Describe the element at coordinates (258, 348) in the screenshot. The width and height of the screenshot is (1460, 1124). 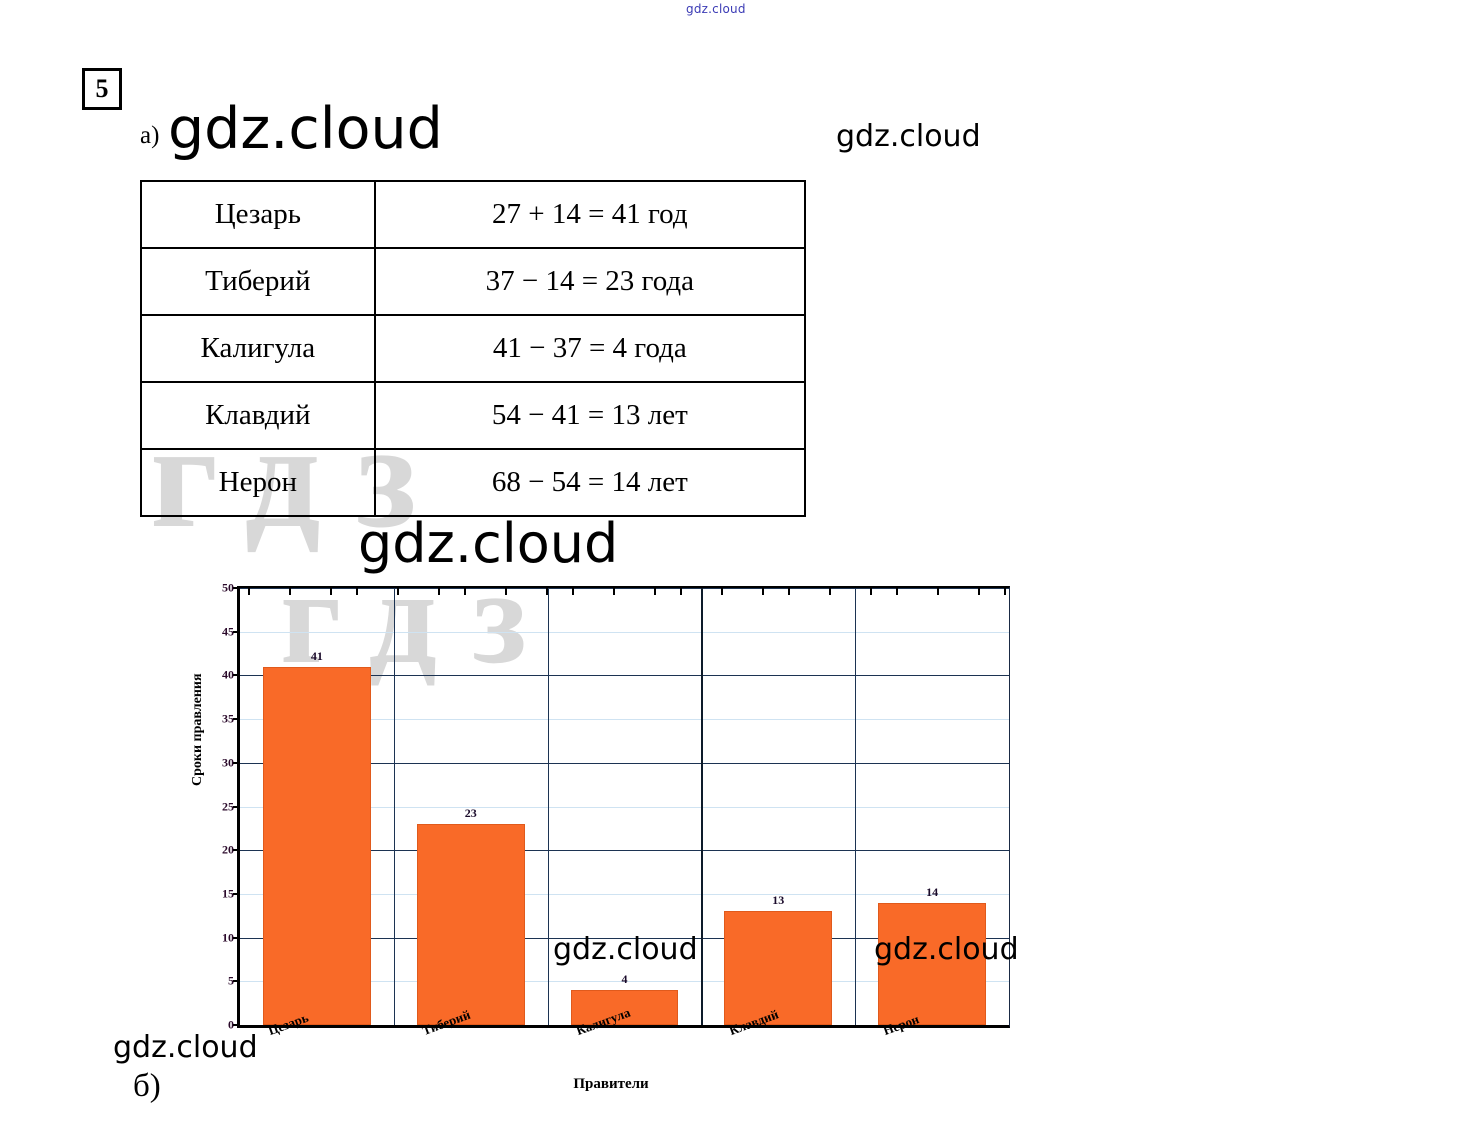
I see `ruler-name-cell: Калигула` at that location.